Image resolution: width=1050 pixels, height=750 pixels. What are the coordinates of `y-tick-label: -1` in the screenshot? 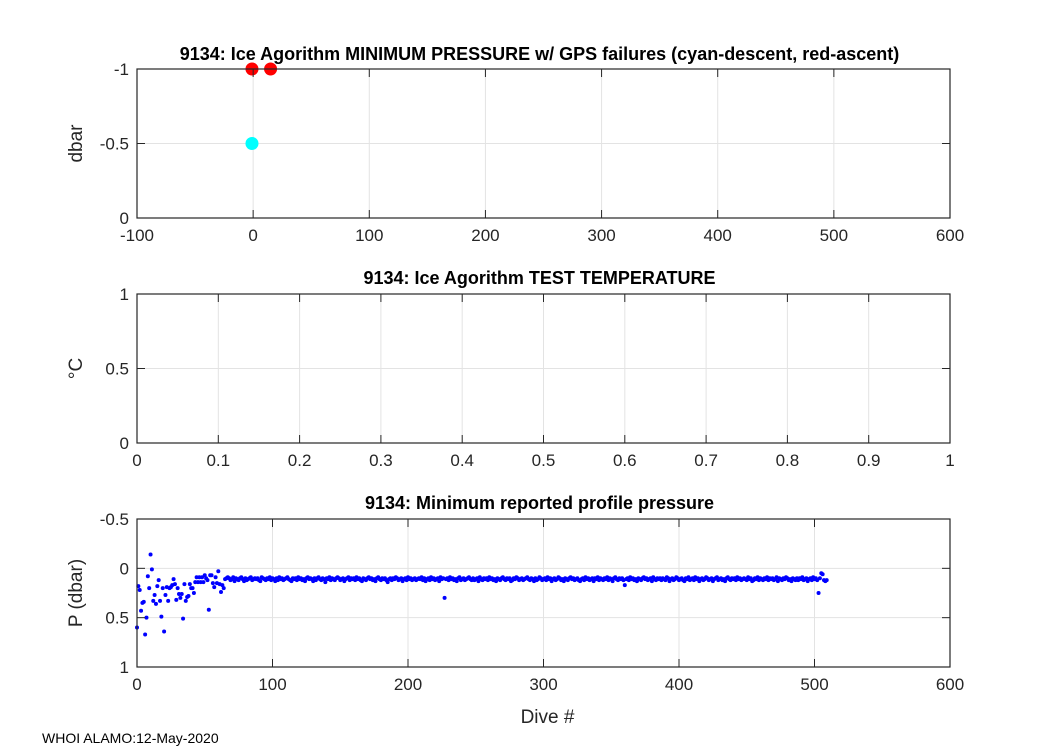 It's located at (121, 69).